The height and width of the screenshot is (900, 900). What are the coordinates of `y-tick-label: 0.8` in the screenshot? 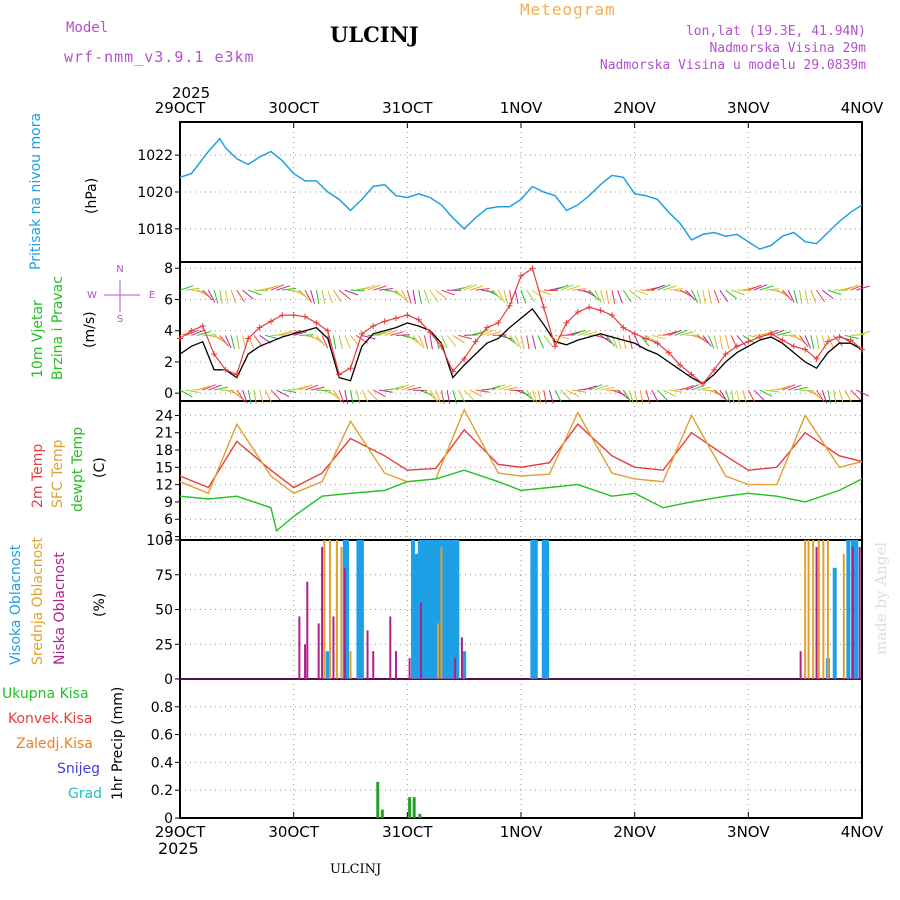 It's located at (162, 708).